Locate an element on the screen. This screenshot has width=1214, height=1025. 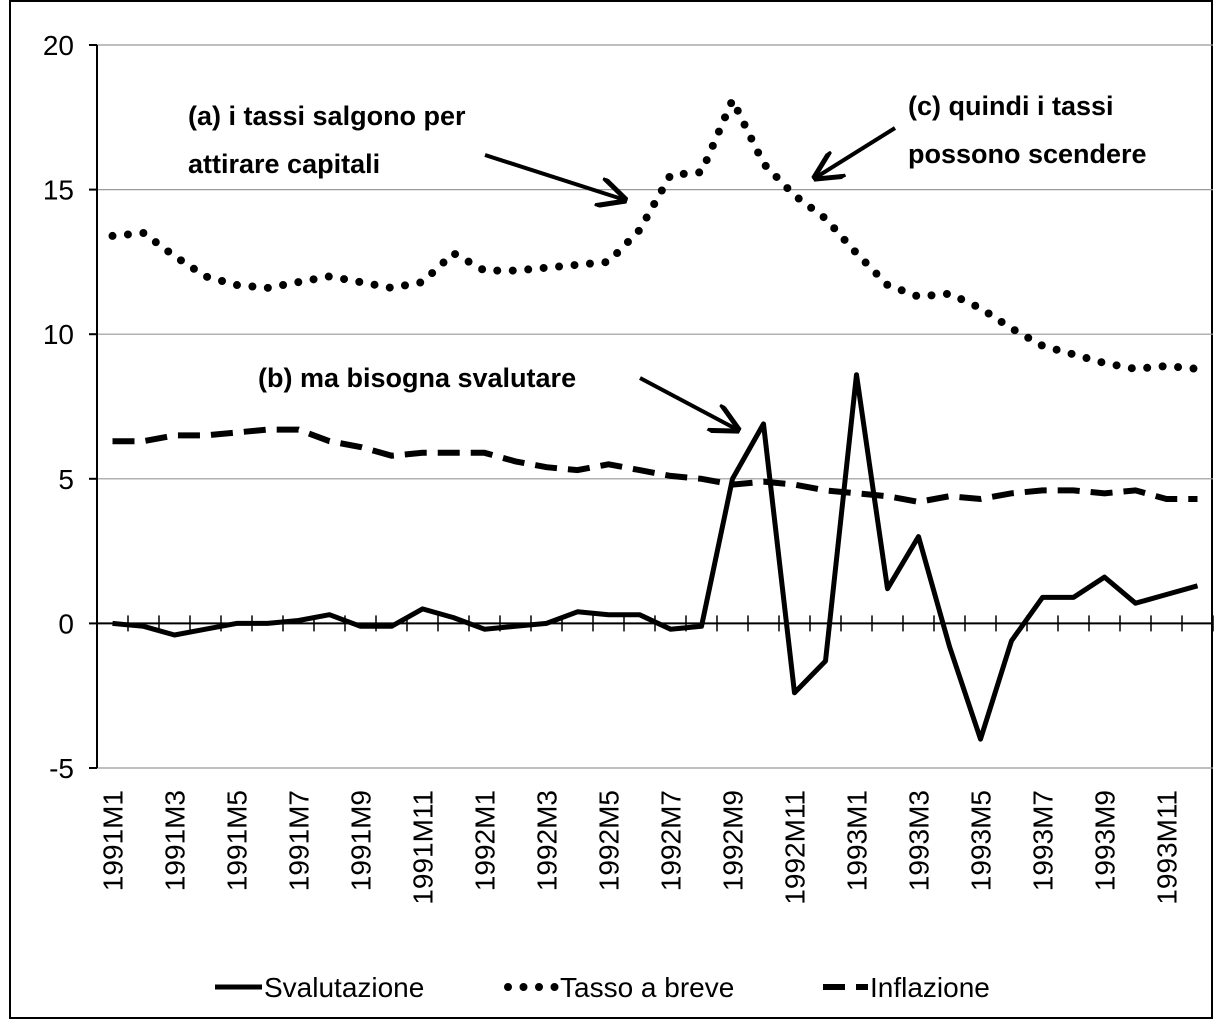
x-tick-label: 1993M5 is located at coordinates (981, 840).